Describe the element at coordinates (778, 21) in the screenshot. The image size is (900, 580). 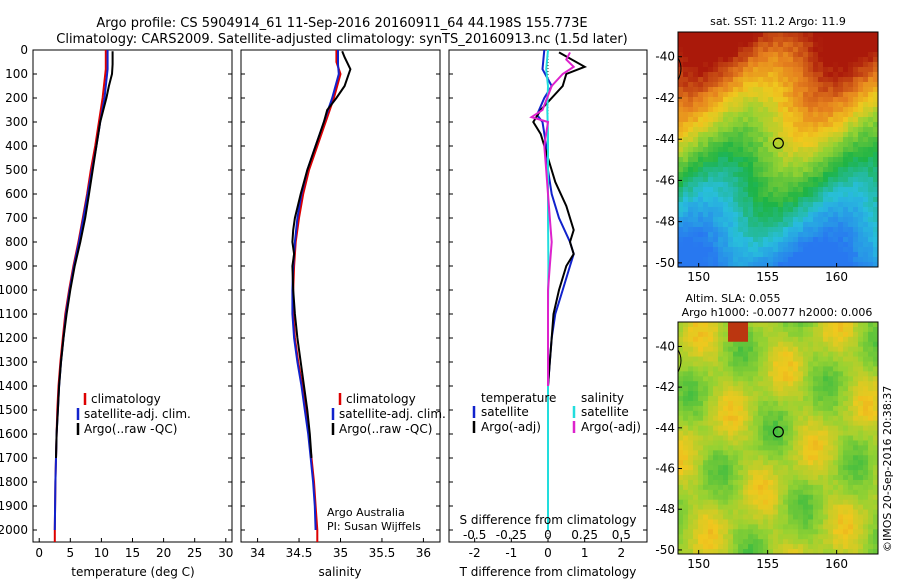
I see `sst-map-title: sat. SST: 11.2 Argo: 11.9` at that location.